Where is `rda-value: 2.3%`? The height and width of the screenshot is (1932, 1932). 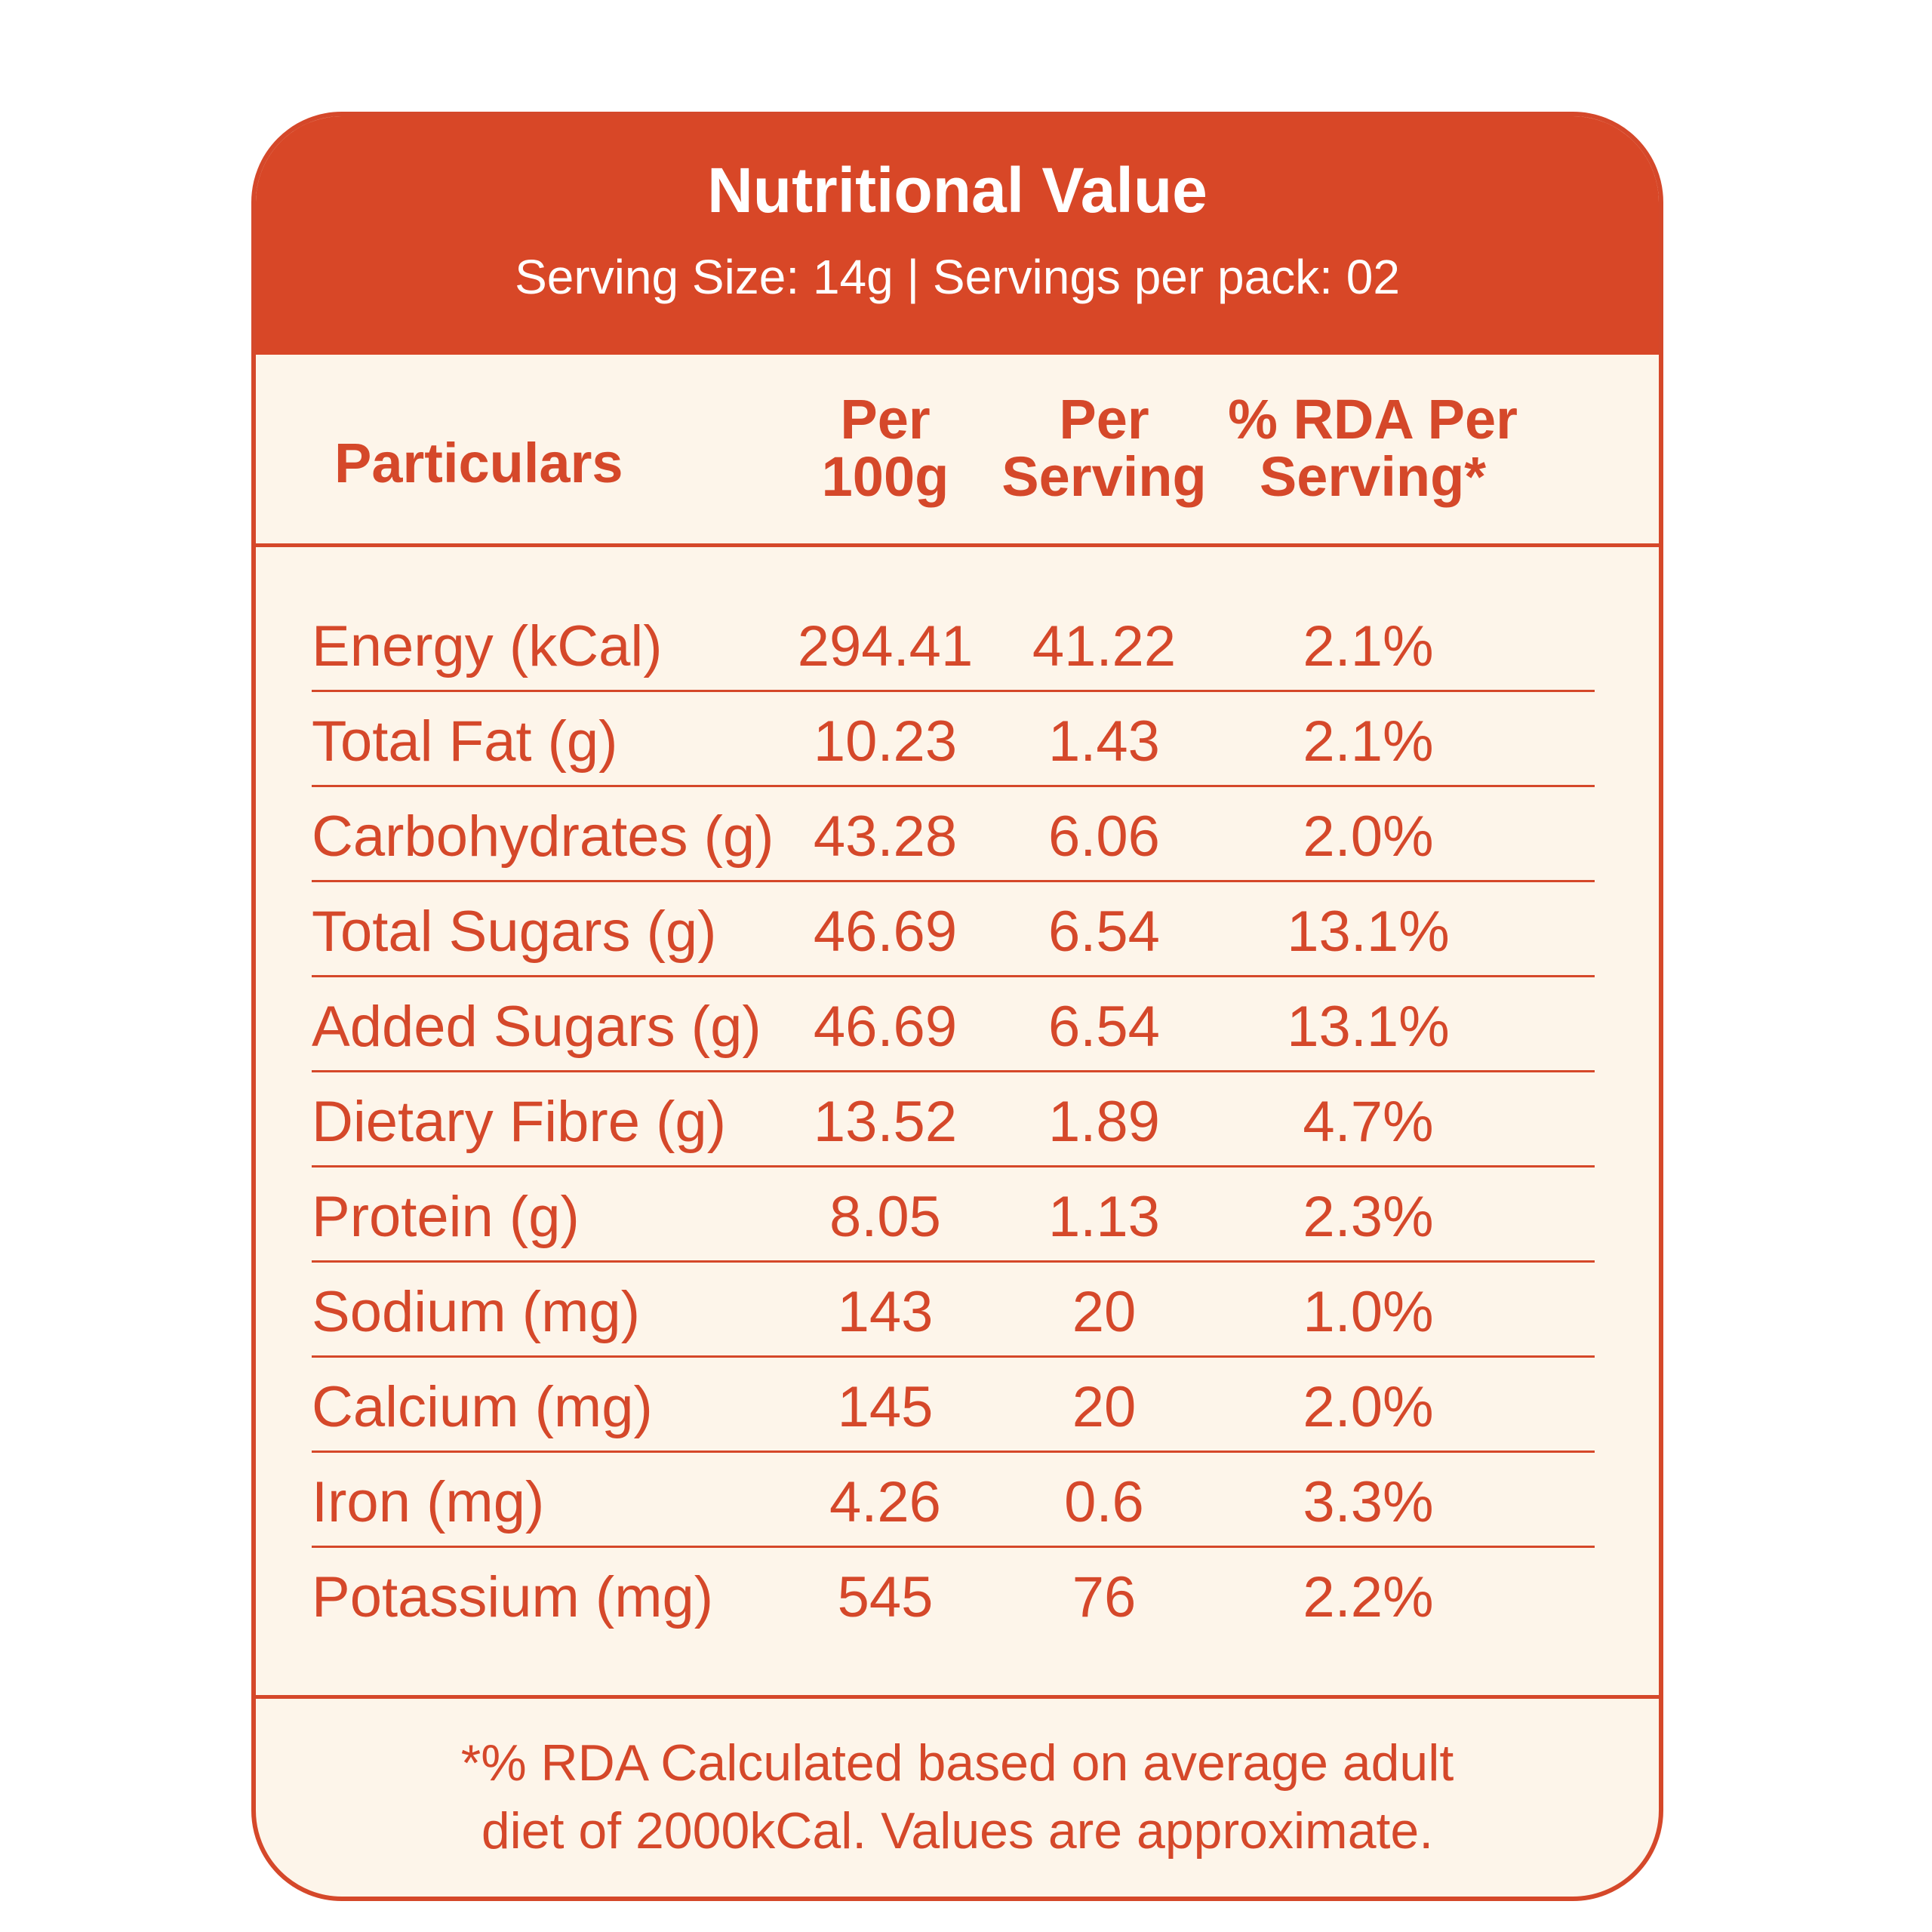
rda-value: 2.3% is located at coordinates (1368, 1217).